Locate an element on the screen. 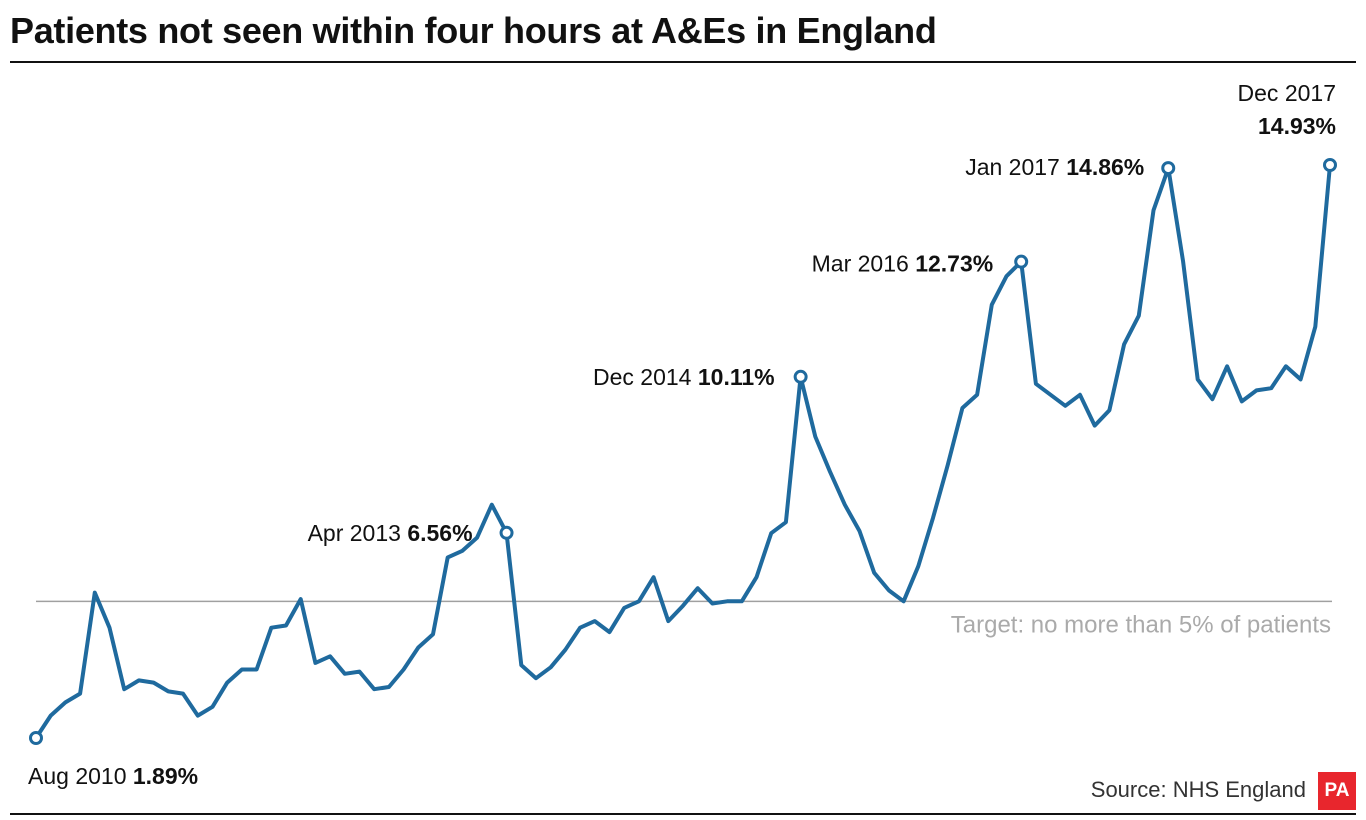 This screenshot has width=1366, height=820. annotation-label: Aug 2010 1.89% is located at coordinates (113, 776).